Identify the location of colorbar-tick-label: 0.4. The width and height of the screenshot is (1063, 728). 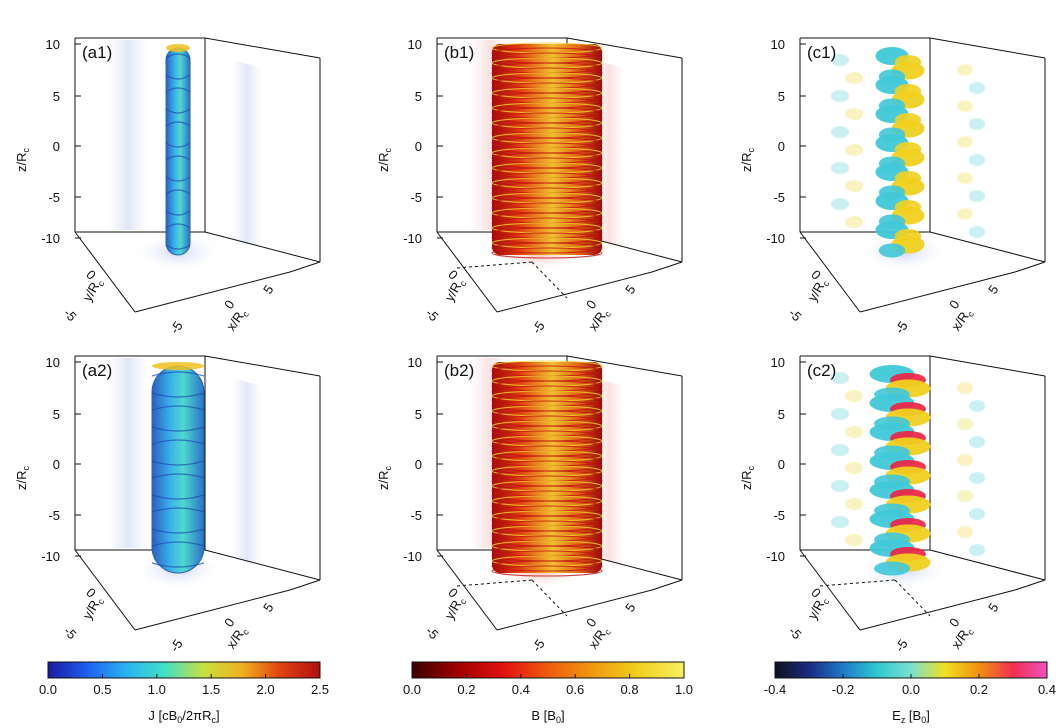
(521, 689).